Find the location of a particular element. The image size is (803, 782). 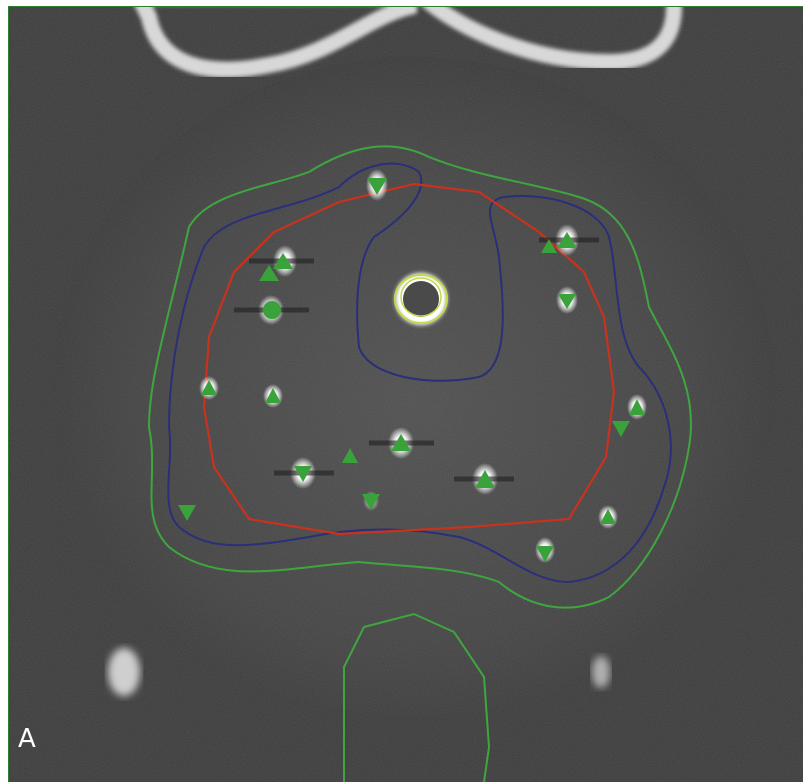

urethra-inner-contour is located at coordinates (421, 297).